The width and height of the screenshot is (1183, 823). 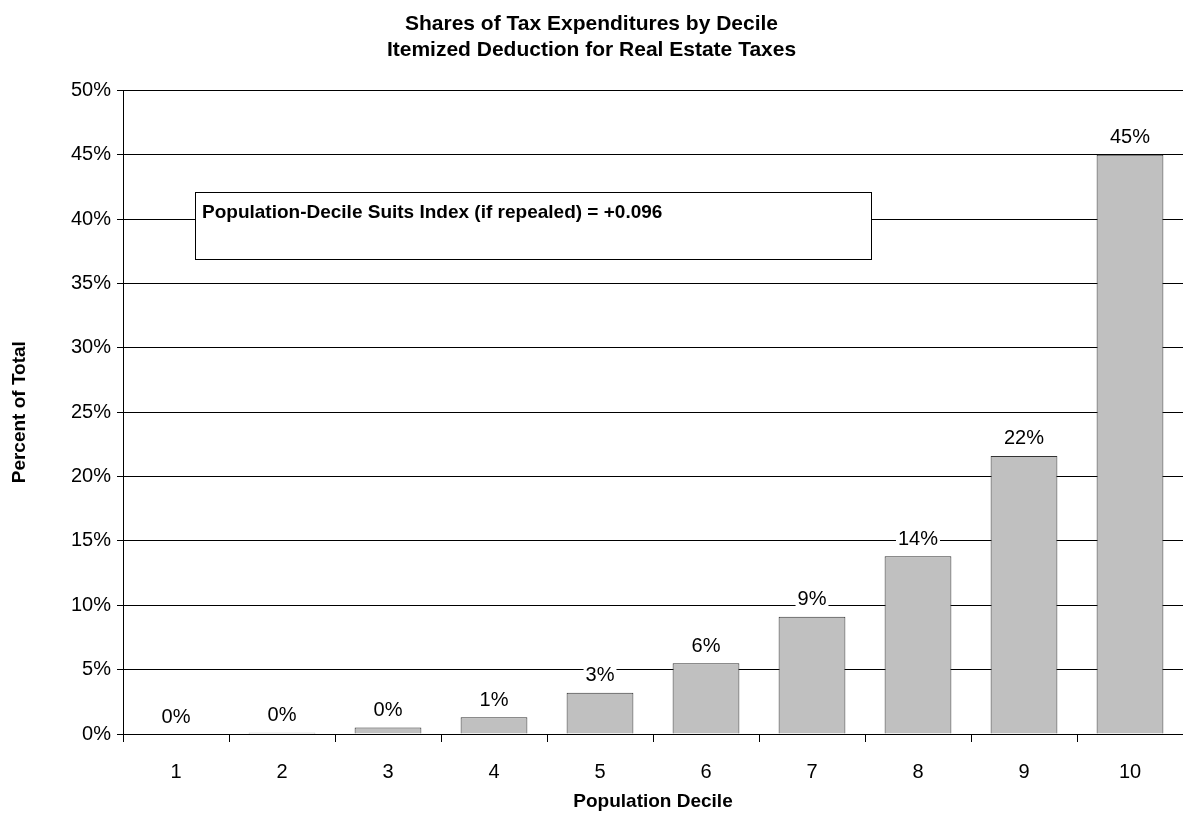 What do you see at coordinates (918, 537) in the screenshot?
I see `data-label: 14%` at bounding box center [918, 537].